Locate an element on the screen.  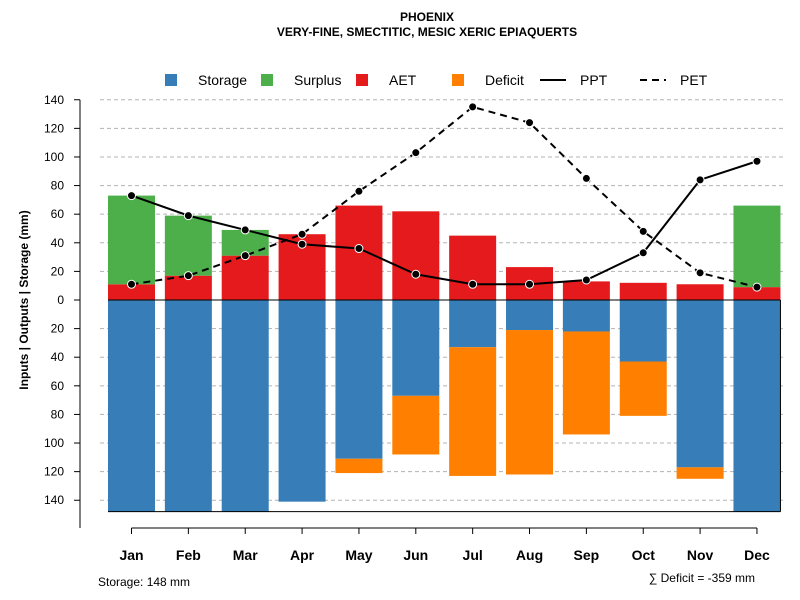
legend-swatch-surplus is located at coordinates (267, 80).